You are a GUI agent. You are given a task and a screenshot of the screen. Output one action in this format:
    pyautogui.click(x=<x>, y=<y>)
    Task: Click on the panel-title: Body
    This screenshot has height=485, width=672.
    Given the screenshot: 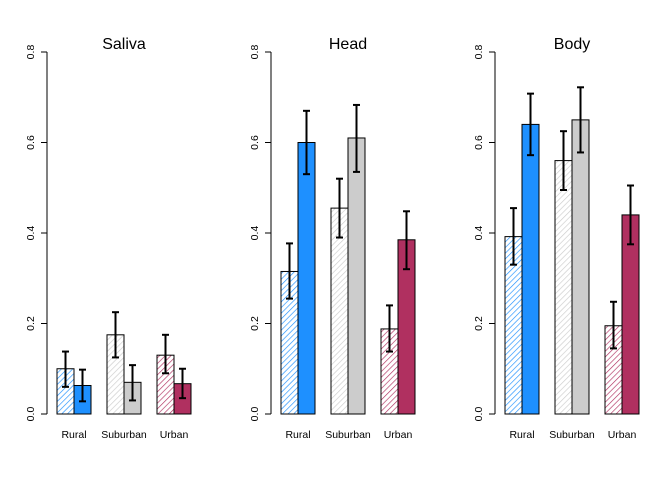 What is the action you would take?
    pyautogui.click(x=572, y=44)
    